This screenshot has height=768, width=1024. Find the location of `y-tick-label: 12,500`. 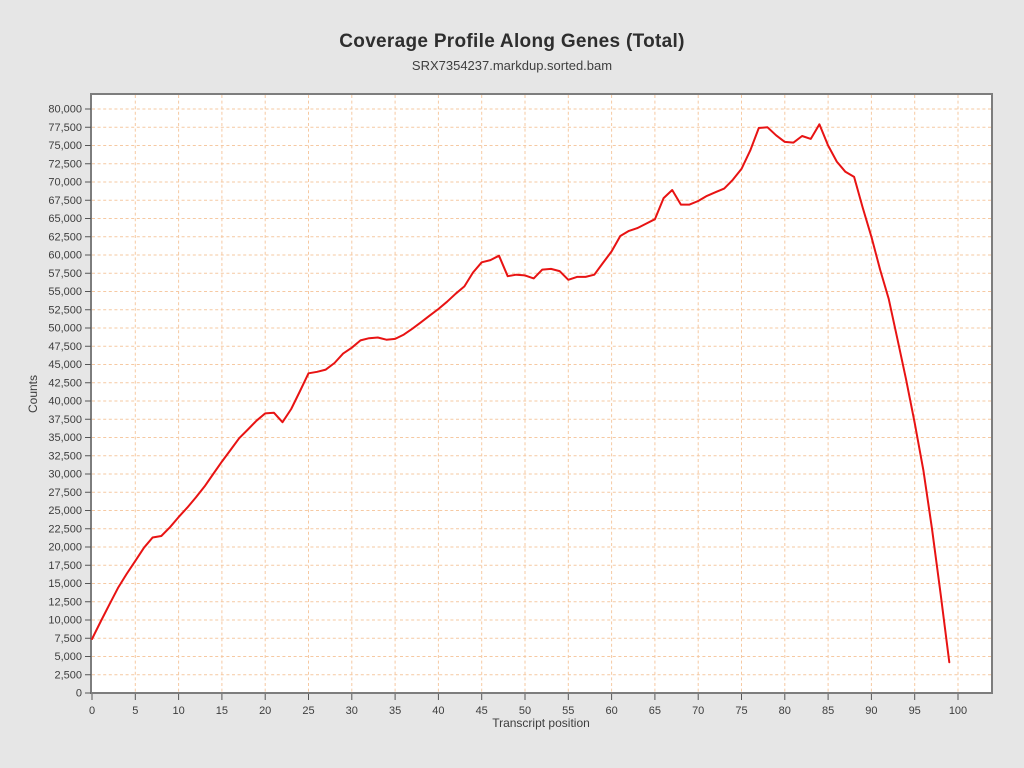

y-tick-label: 12,500 is located at coordinates (65, 602).